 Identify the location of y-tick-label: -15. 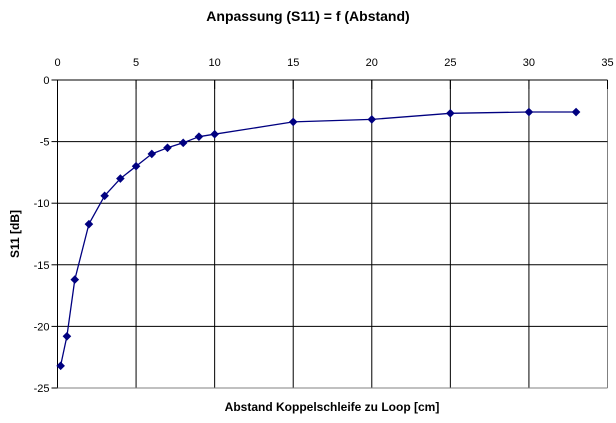
(42, 266).